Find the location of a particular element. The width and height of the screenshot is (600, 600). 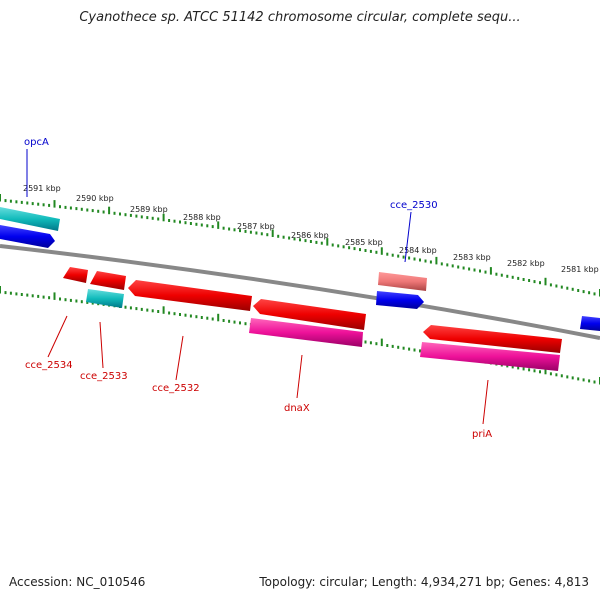

gene-label-opcA: opcA is located at coordinates (36, 142).